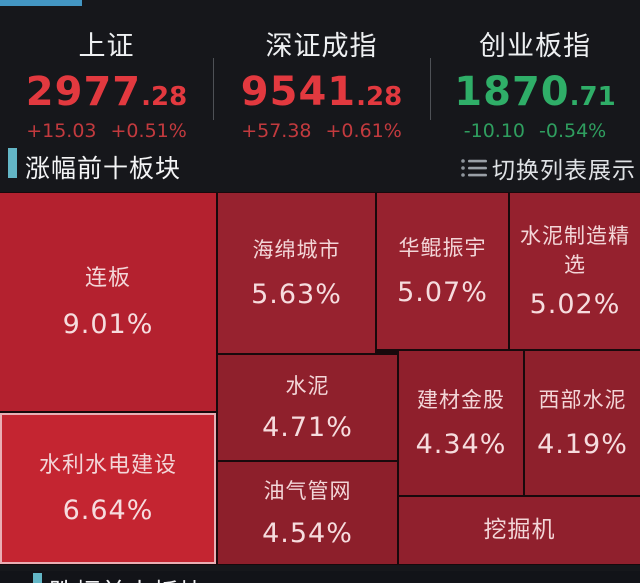  I want to click on change-amount: -10.10, so click(494, 131).